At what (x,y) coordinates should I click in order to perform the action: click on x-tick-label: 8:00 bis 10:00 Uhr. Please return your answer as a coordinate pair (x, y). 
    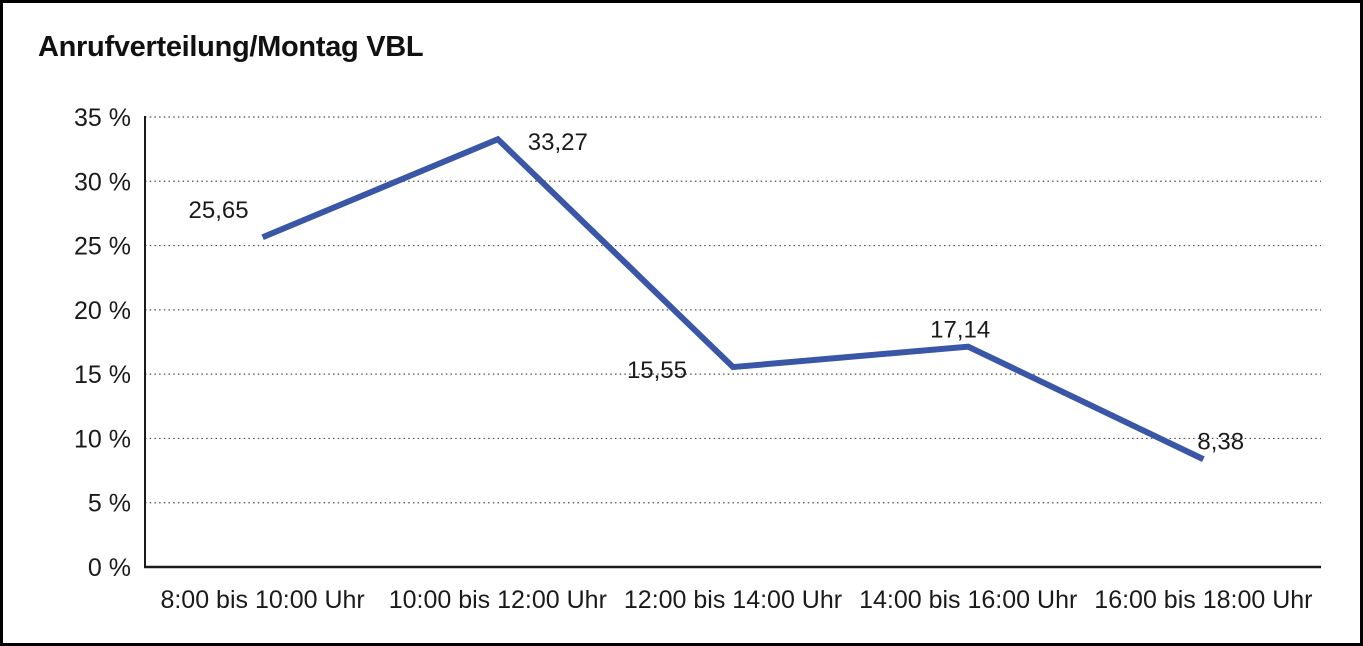
    Looking at the image, I should click on (262, 600).